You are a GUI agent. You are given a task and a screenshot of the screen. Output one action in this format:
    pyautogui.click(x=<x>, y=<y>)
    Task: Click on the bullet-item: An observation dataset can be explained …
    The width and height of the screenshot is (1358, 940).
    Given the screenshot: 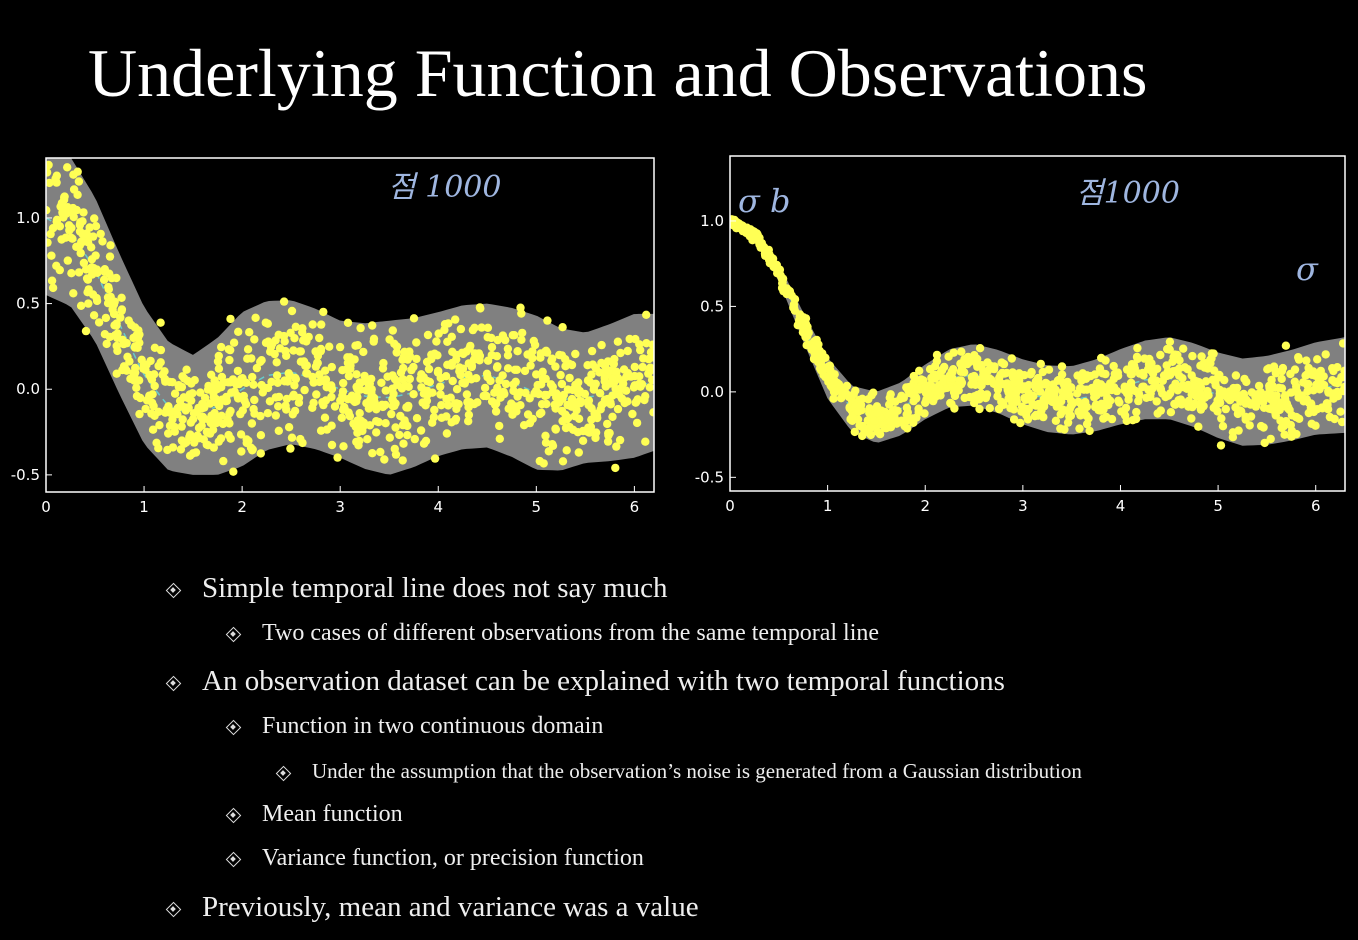 What is the action you would take?
    pyautogui.click(x=585, y=681)
    